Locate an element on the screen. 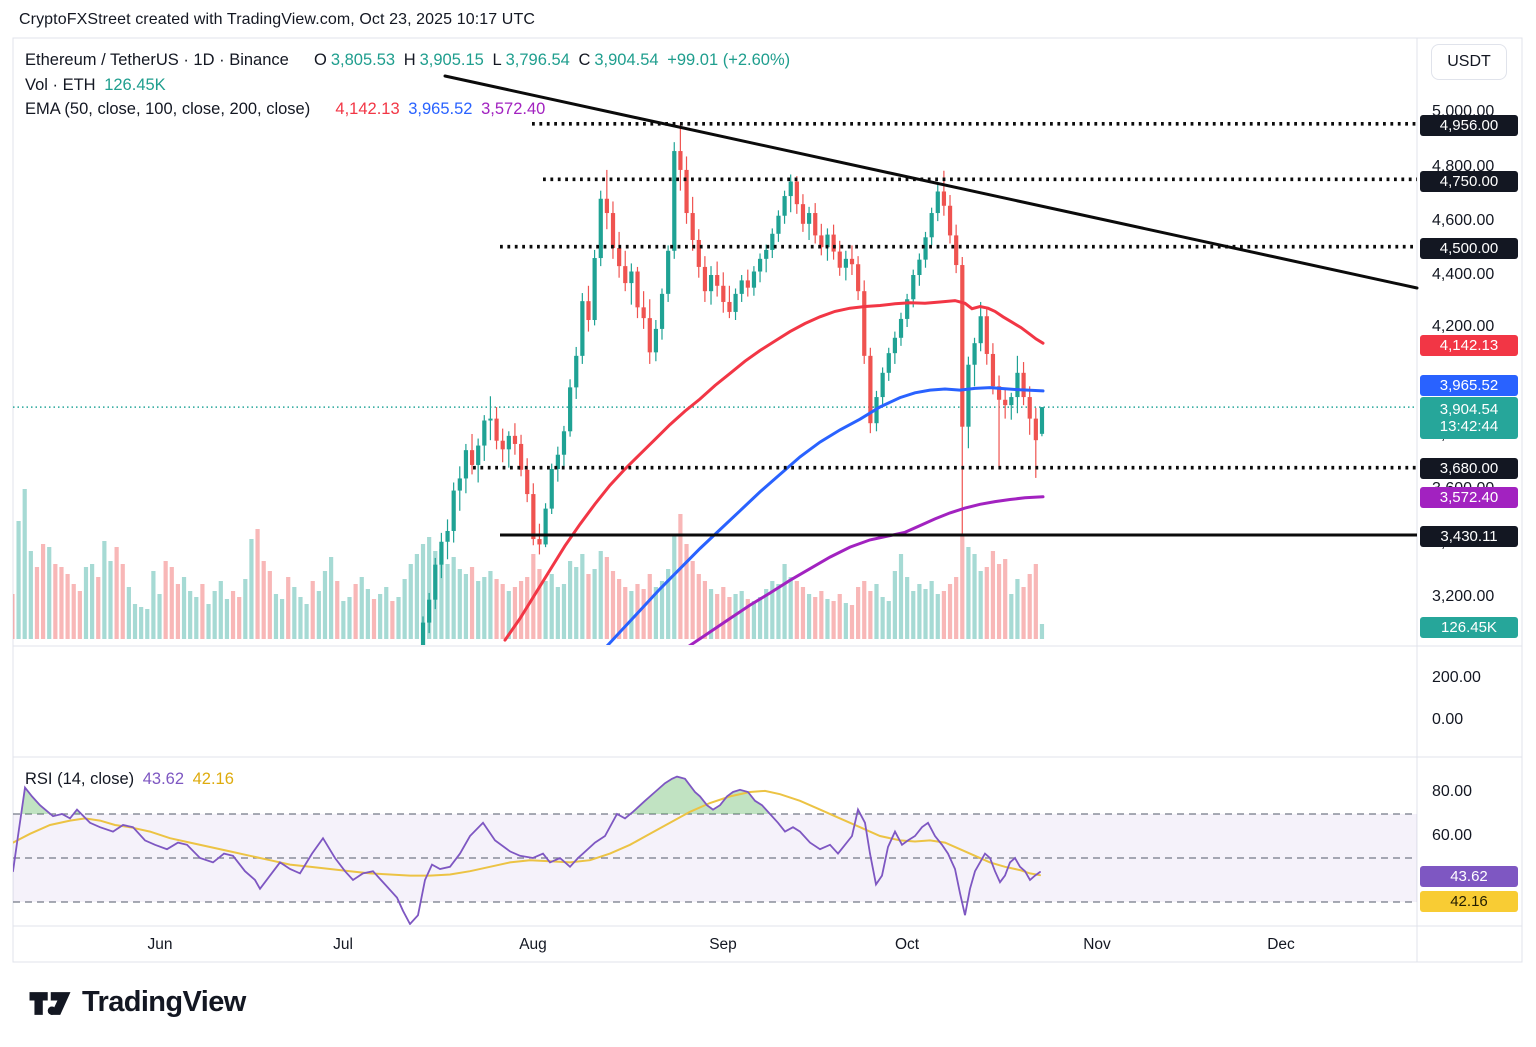 This screenshot has height=1047, width=1536. badge-price: 4,500.00 is located at coordinates (1469, 248).